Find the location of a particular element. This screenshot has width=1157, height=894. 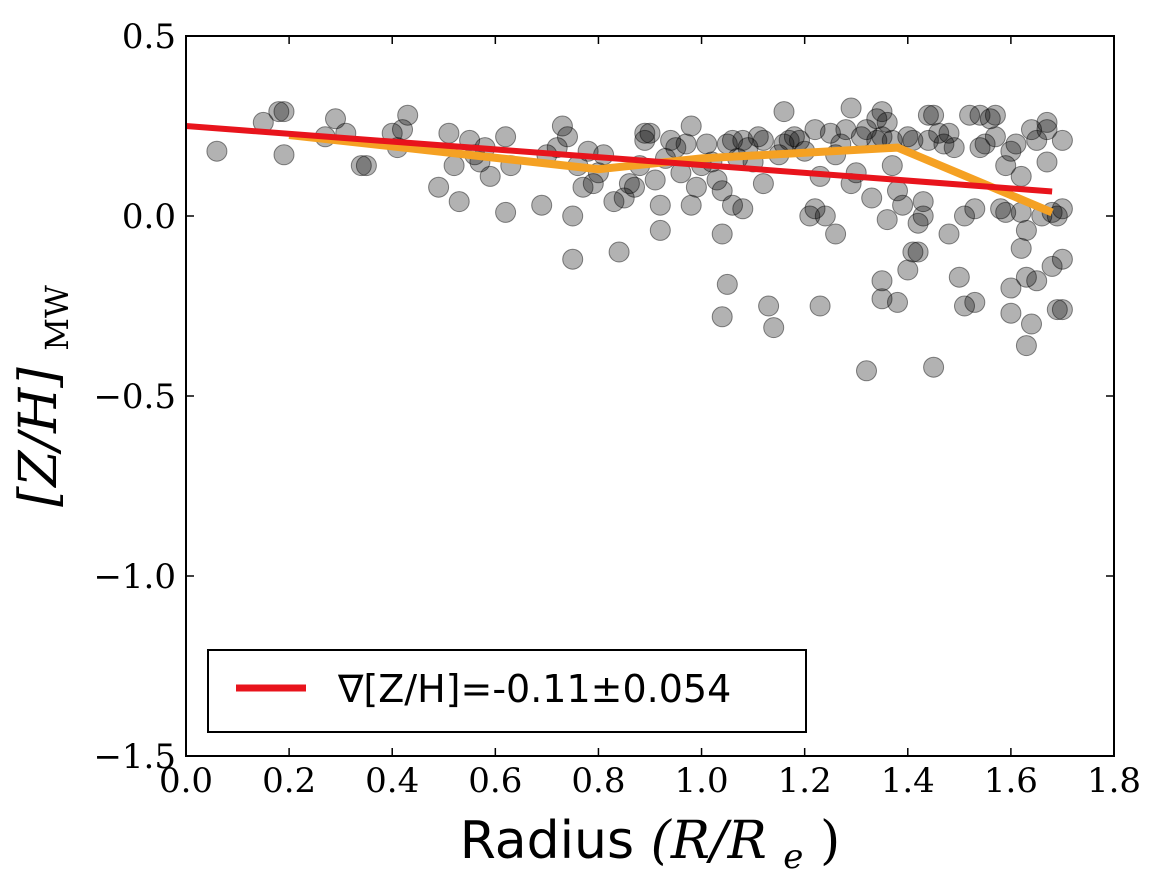

x-tick-label: 0.4 is located at coordinates (392, 781).